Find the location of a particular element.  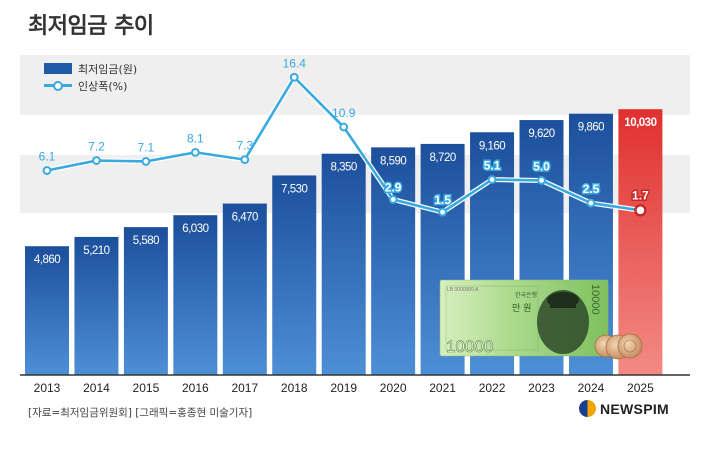

line-label-2018: 16.4 is located at coordinates (295, 63).